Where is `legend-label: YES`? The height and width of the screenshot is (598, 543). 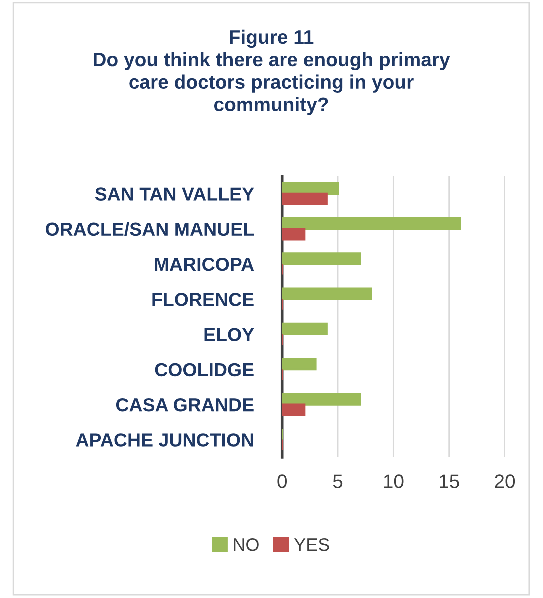
legend-label: YES is located at coordinates (312, 545).